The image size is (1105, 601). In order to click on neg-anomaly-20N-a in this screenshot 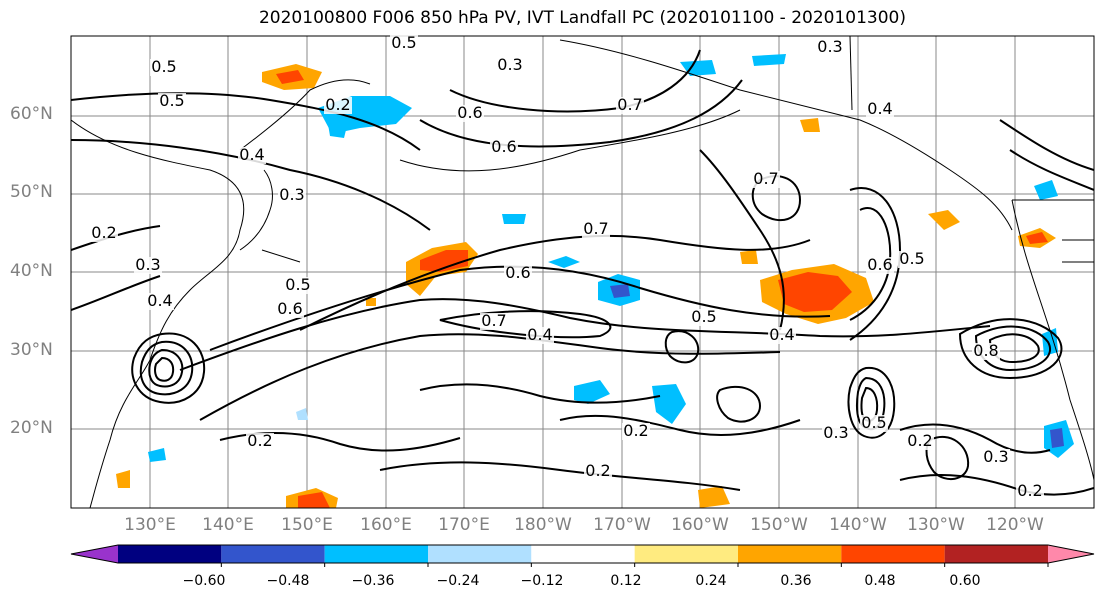, I will do `click(592, 392)`.